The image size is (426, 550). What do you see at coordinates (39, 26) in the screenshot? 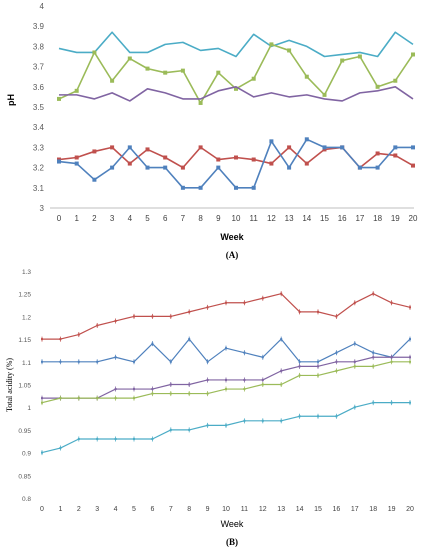
I see `y-tick-label: 3.9` at bounding box center [39, 26].